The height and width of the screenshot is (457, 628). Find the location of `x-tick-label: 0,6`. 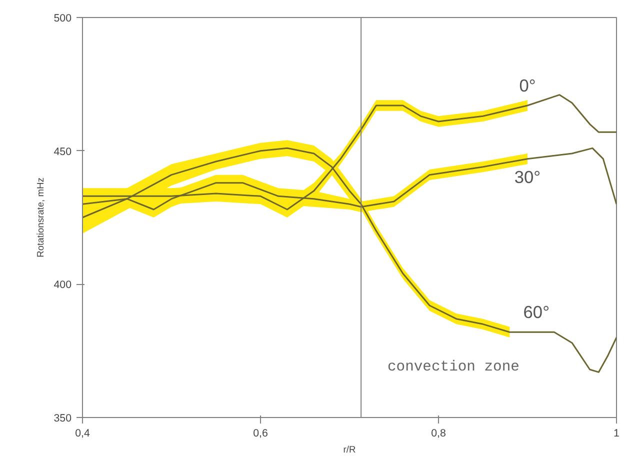

x-tick-label: 0,6 is located at coordinates (260, 434).